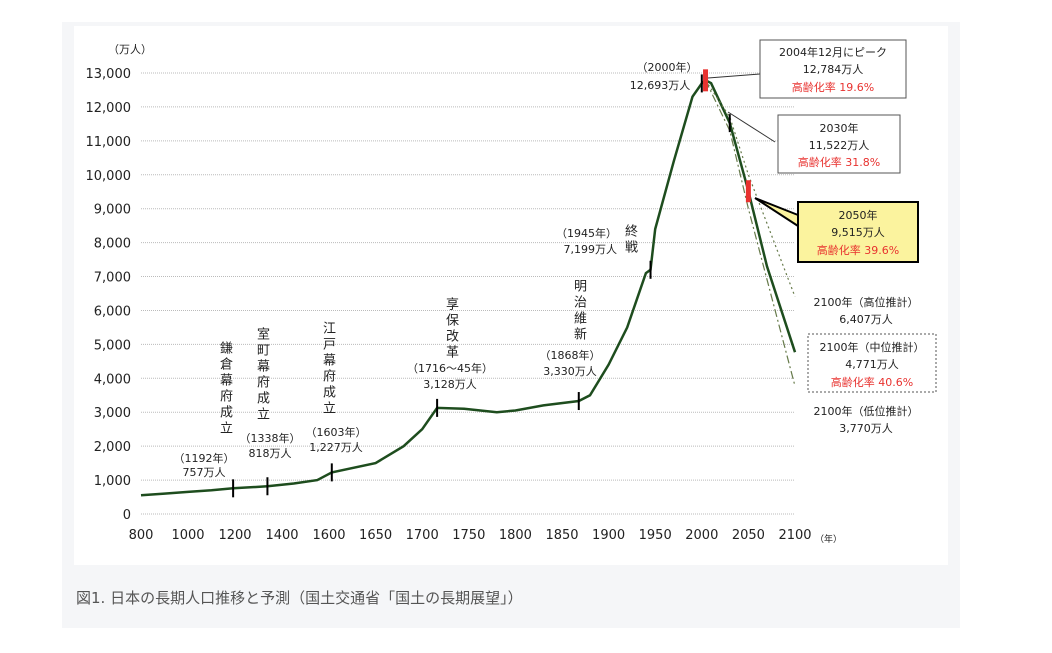 This screenshot has height=653, width=1052. What do you see at coordinates (109, 176) in the screenshot?
I see `y-tick-label: 10,000` at bounding box center [109, 176].